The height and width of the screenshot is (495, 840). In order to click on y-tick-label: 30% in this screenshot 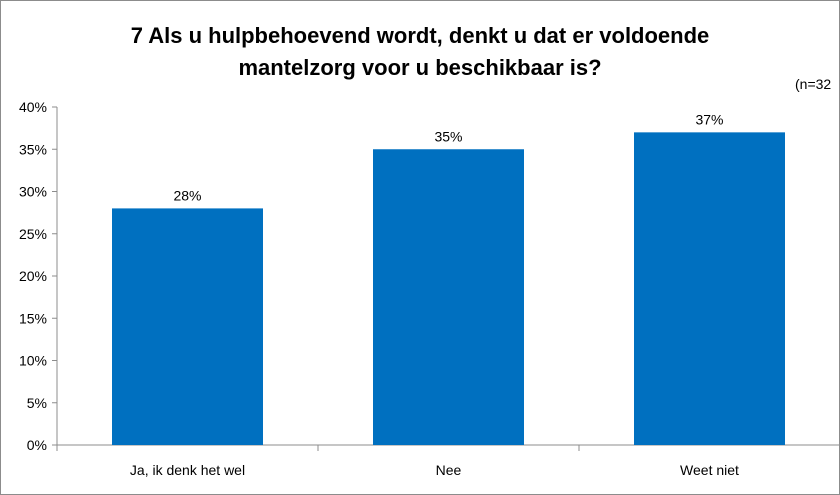, I will do `click(33, 192)`.